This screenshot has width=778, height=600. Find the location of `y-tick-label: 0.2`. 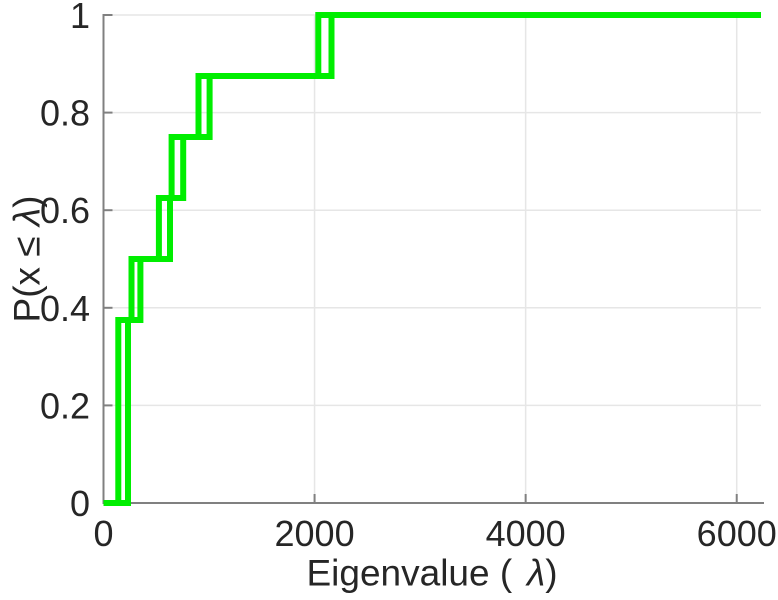

y-tick-label: 0.2 is located at coordinates (65, 405).